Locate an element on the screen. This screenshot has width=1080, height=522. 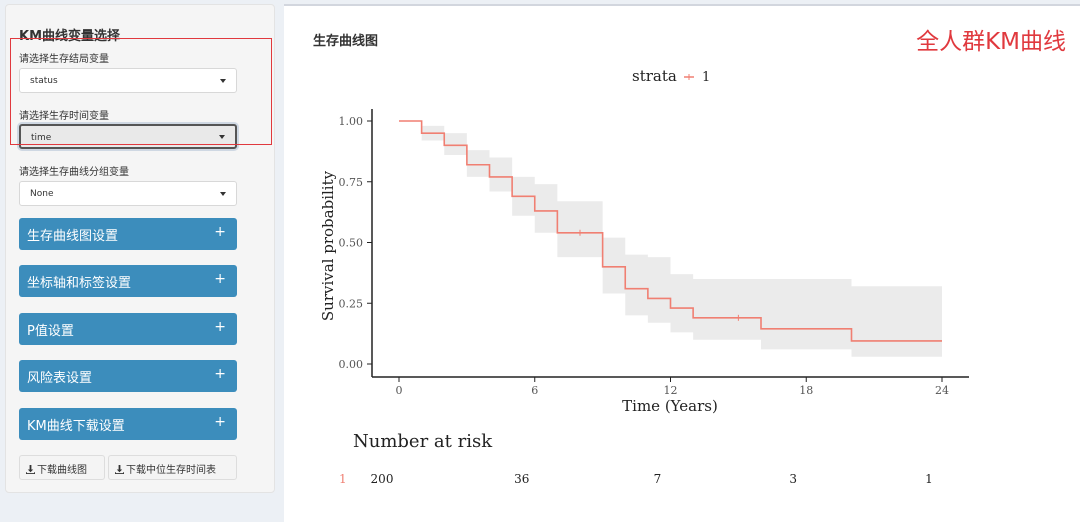
main-title: 生存曲线图 is located at coordinates (346, 41).